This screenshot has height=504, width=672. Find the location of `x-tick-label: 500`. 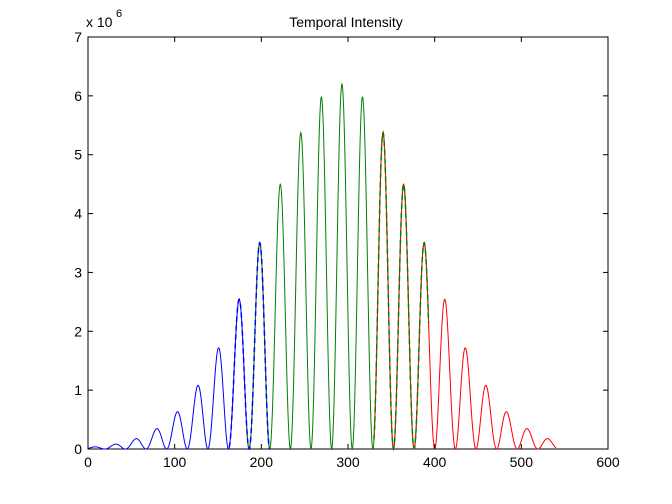

x-tick-label: 500 is located at coordinates (522, 462).